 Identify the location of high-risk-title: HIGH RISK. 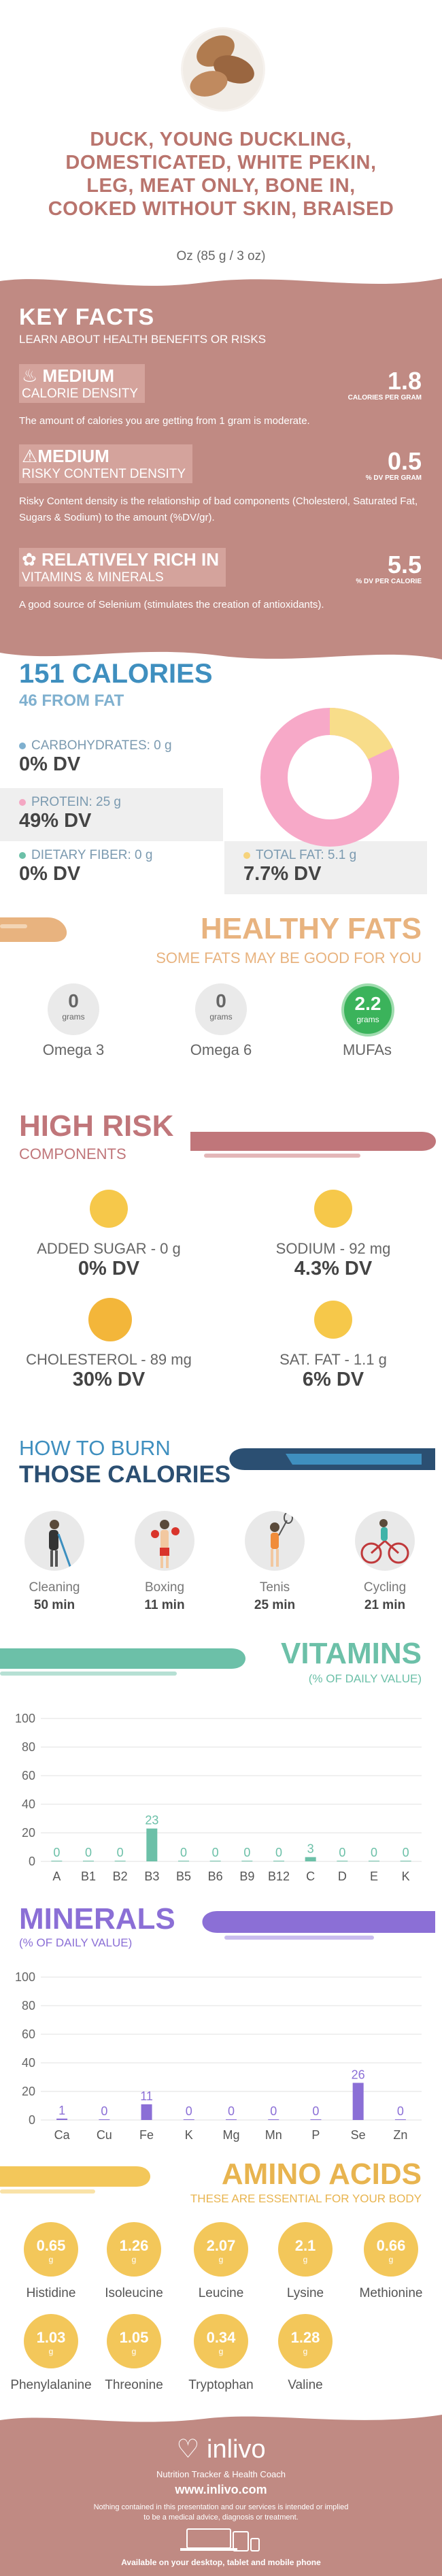
(97, 1126).